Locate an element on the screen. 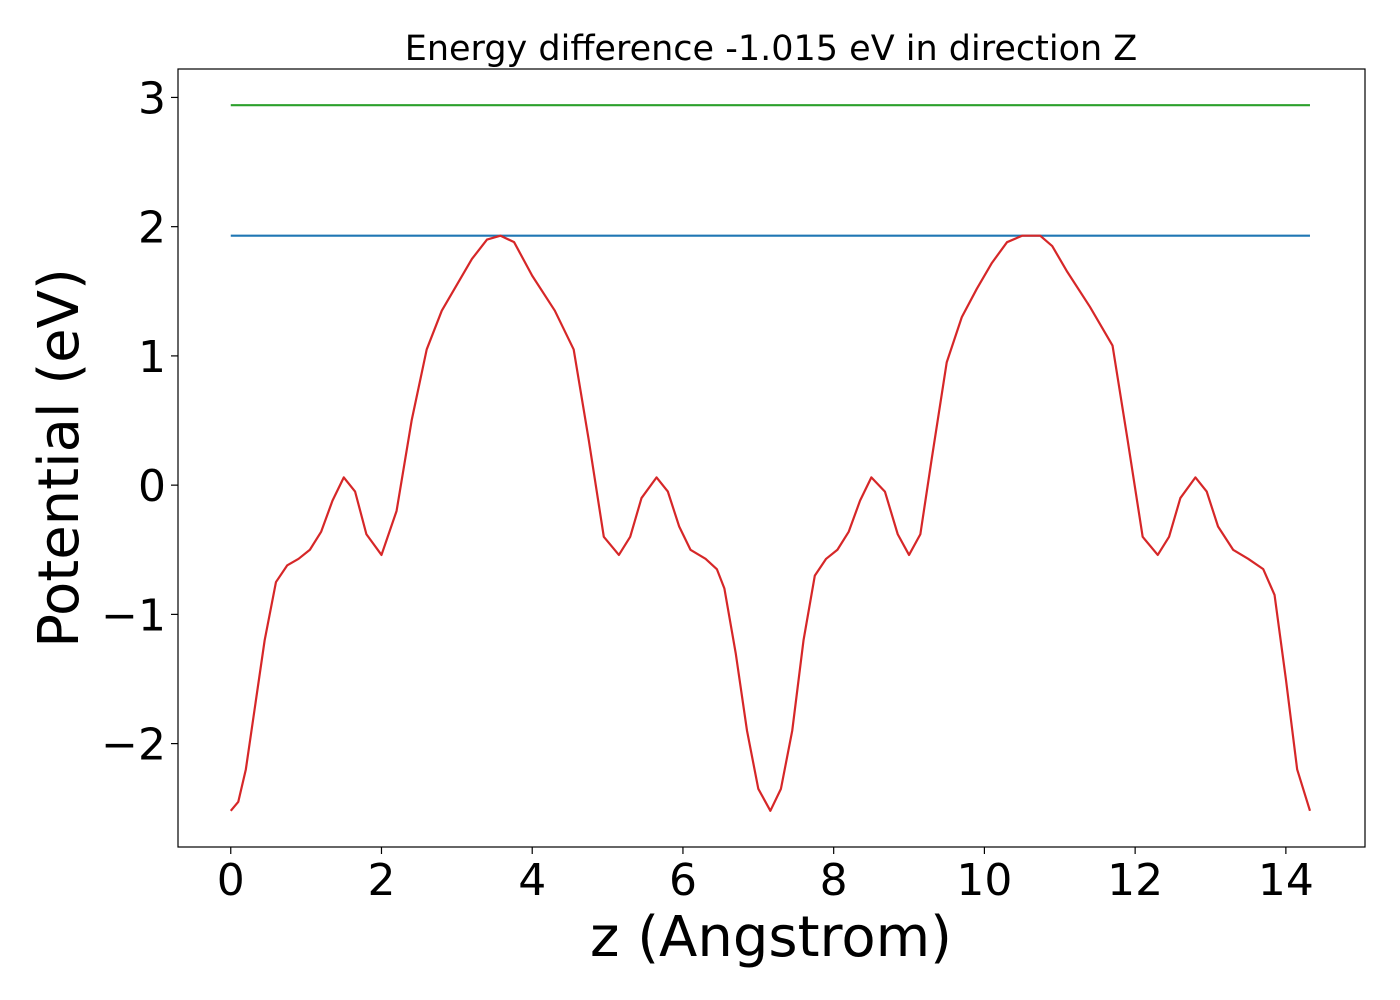  x-tick-label: 4 is located at coordinates (532, 880).